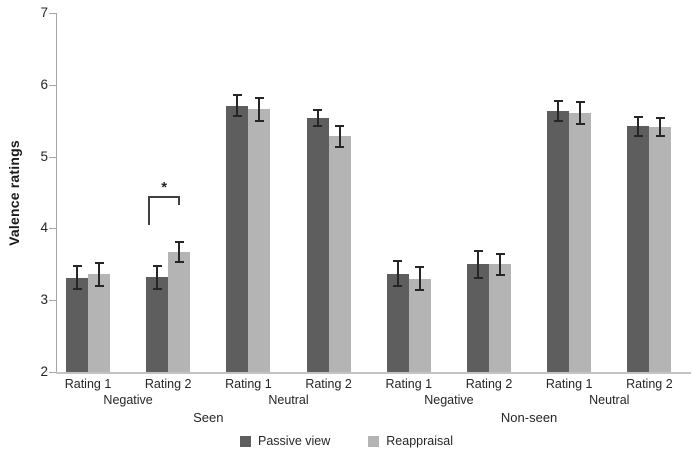 The image size is (693, 462). Describe the element at coordinates (14, 193) in the screenshot. I see `y-axis-title: Valence ratings` at that location.